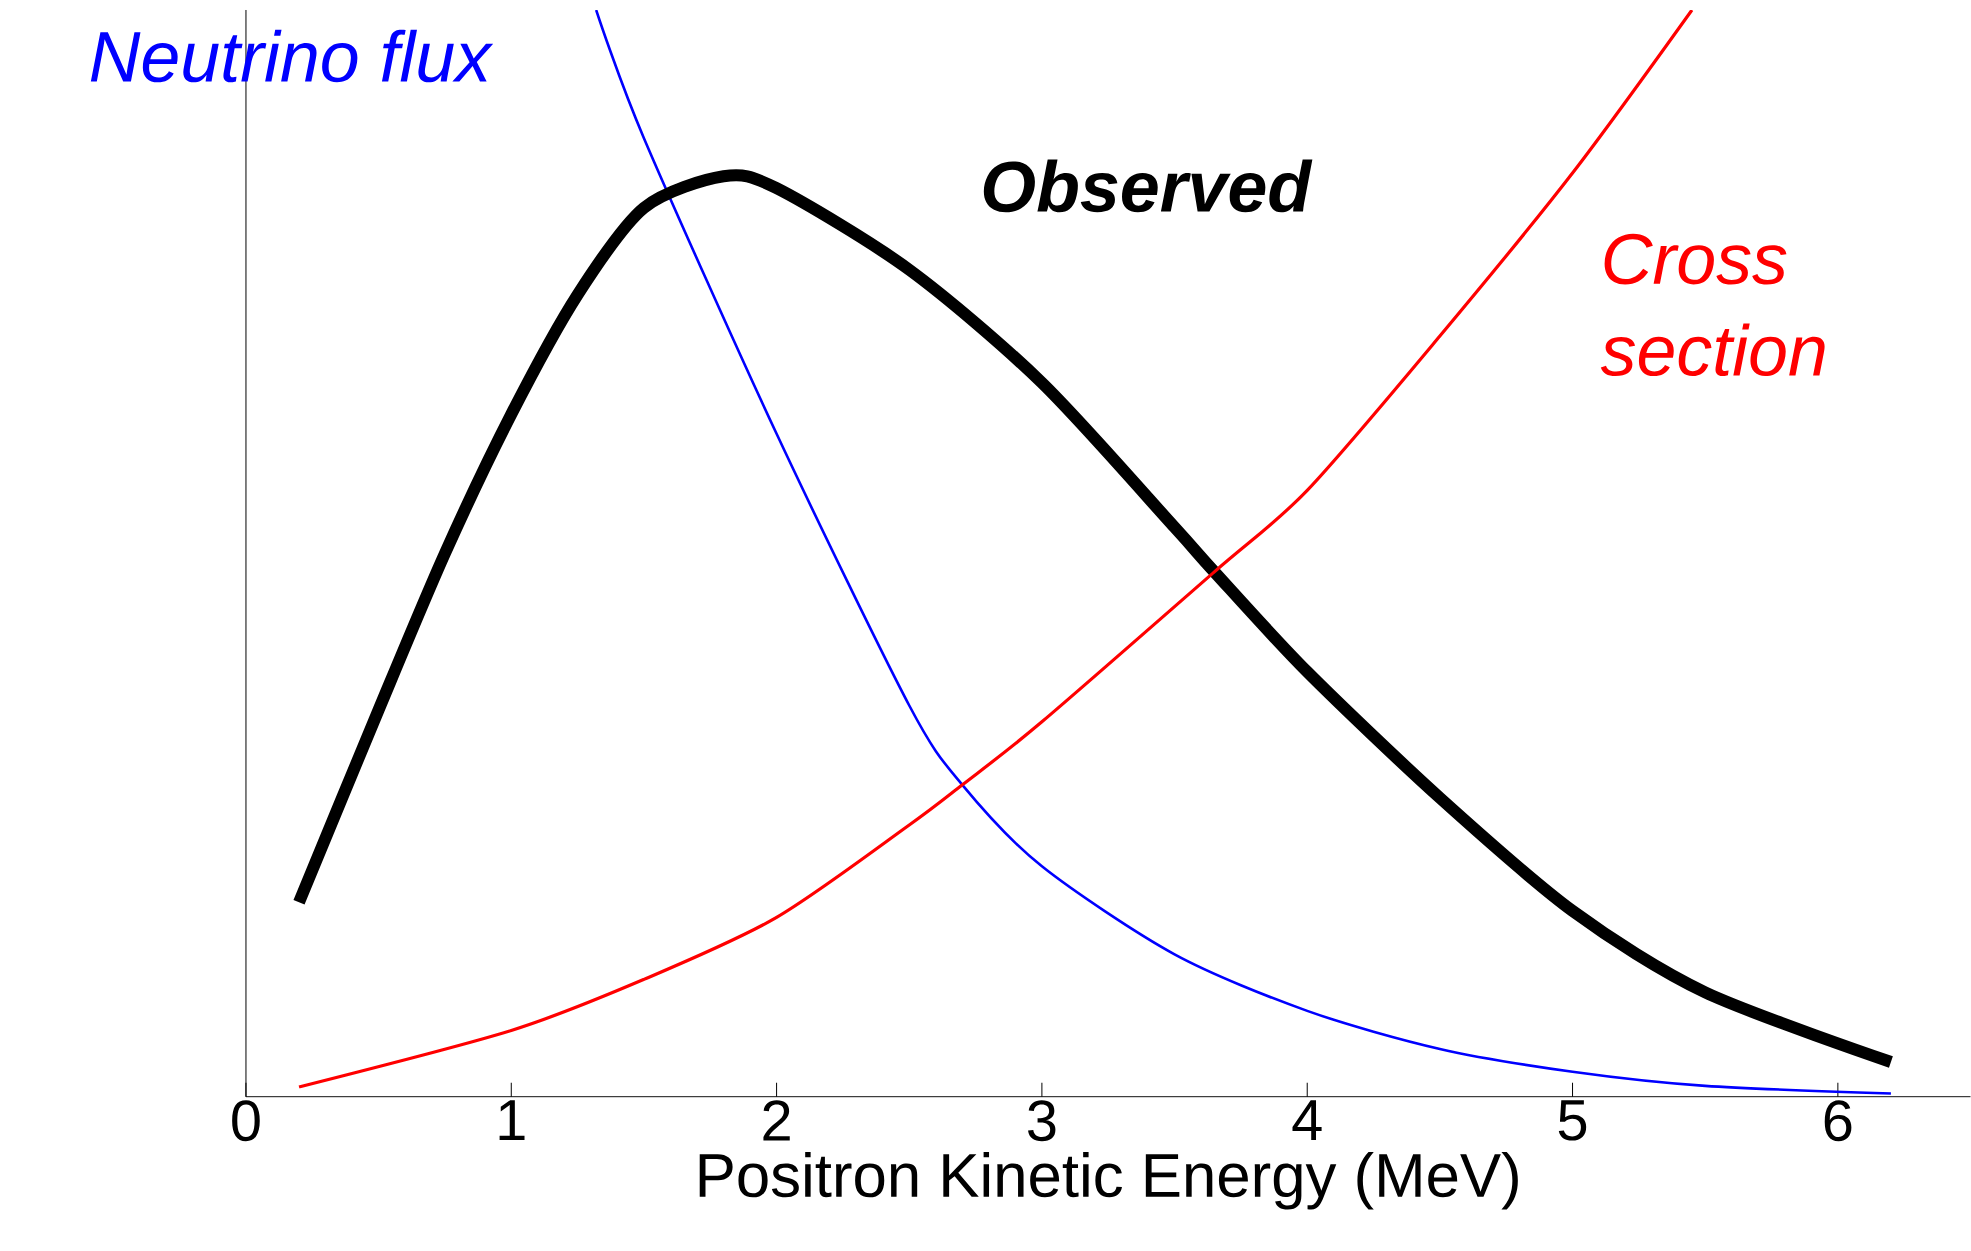  Describe the element at coordinates (246, 1121) in the screenshot. I see `x-tick-label: 0` at that location.